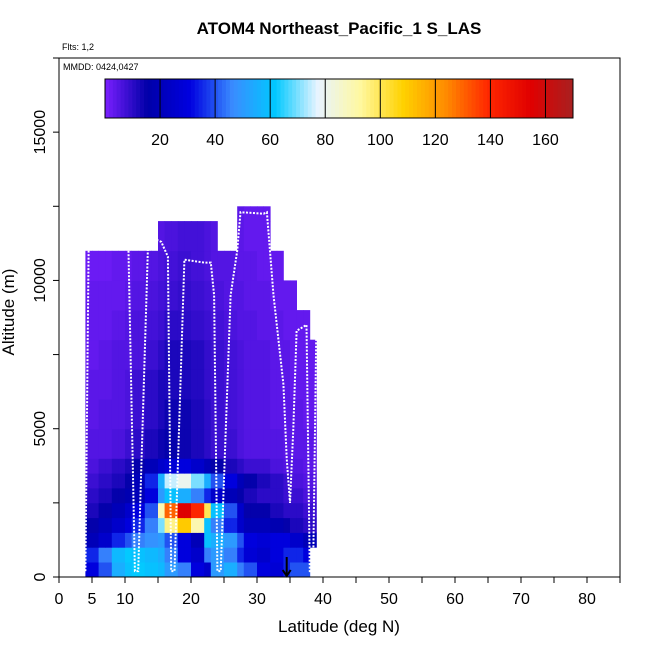  Describe the element at coordinates (78, 47) in the screenshot. I see `flights-label: Flts: 1,2` at that location.